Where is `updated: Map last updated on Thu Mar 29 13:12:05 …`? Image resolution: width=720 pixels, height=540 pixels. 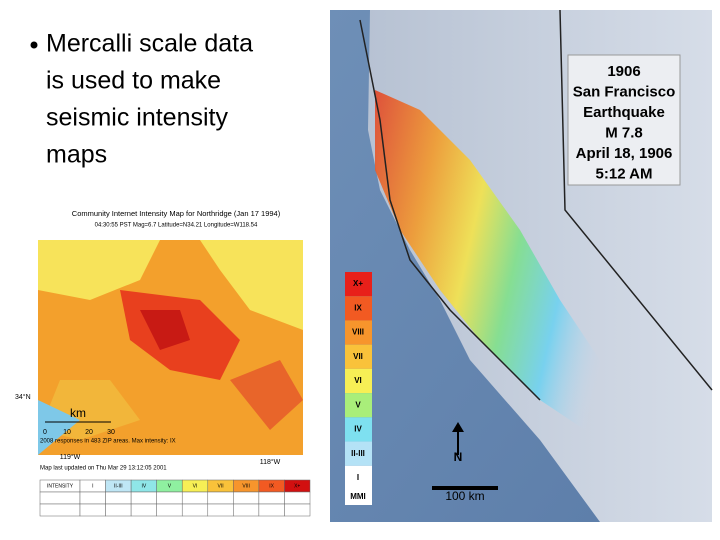
updated: Map last updated on Thu Mar 29 13:12:05 … is located at coordinates (103, 469).